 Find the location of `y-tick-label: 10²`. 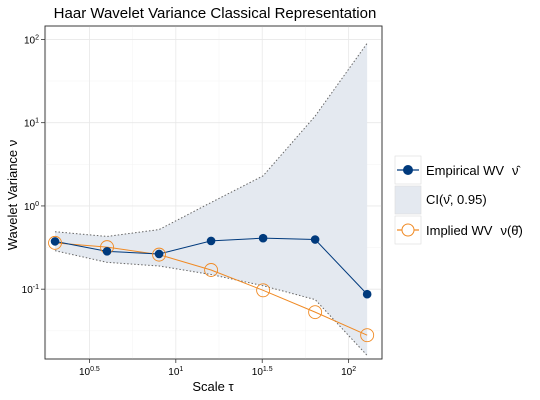

y-tick-label: 10² is located at coordinates (31, 40).